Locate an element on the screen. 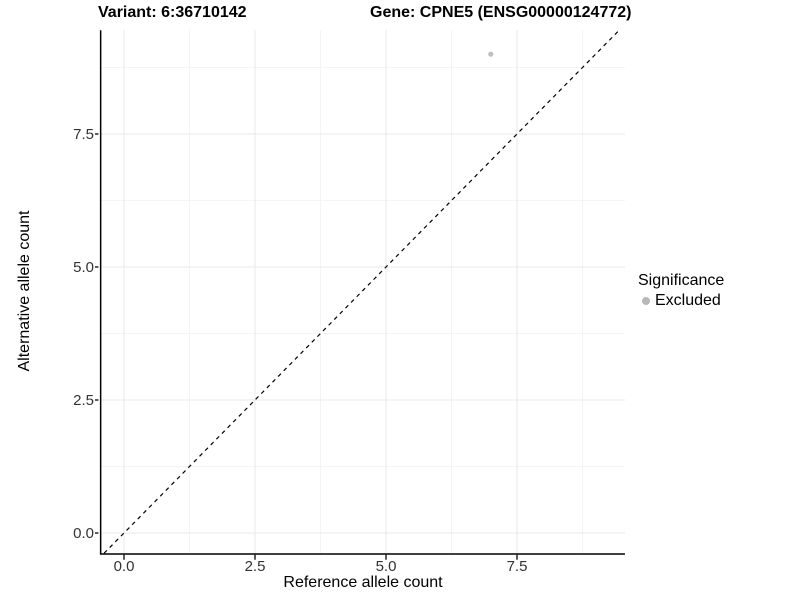 This screenshot has height=600, width=800. legend-item-label: Excluded is located at coordinates (688, 300).